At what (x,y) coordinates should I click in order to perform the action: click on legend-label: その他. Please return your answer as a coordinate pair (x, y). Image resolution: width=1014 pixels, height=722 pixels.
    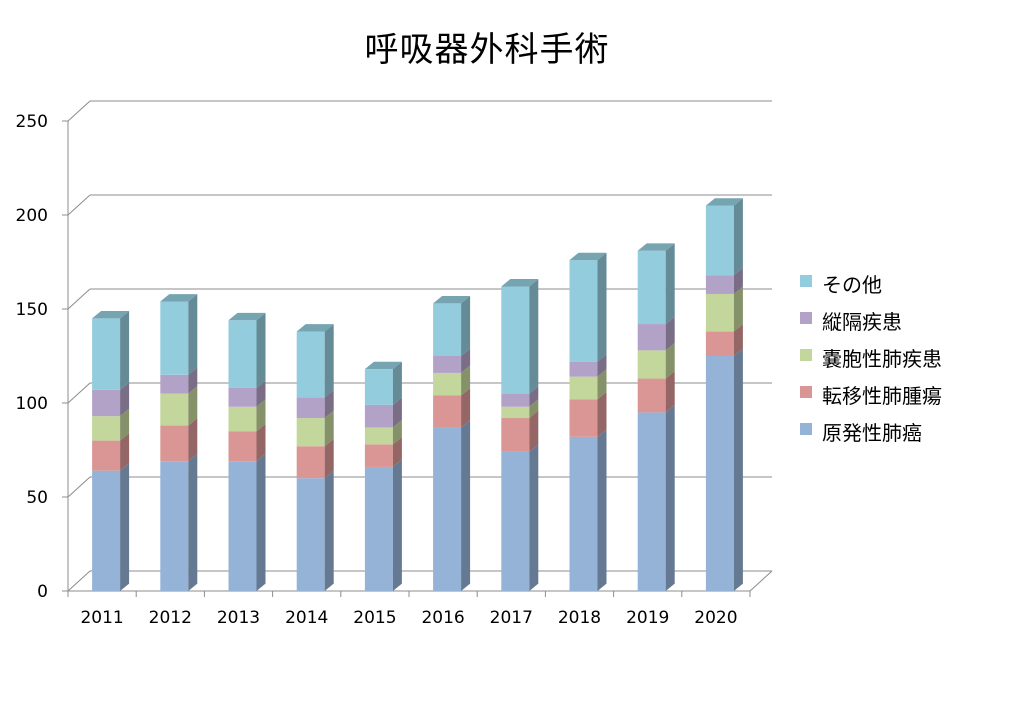
    Looking at the image, I should click on (852, 285).